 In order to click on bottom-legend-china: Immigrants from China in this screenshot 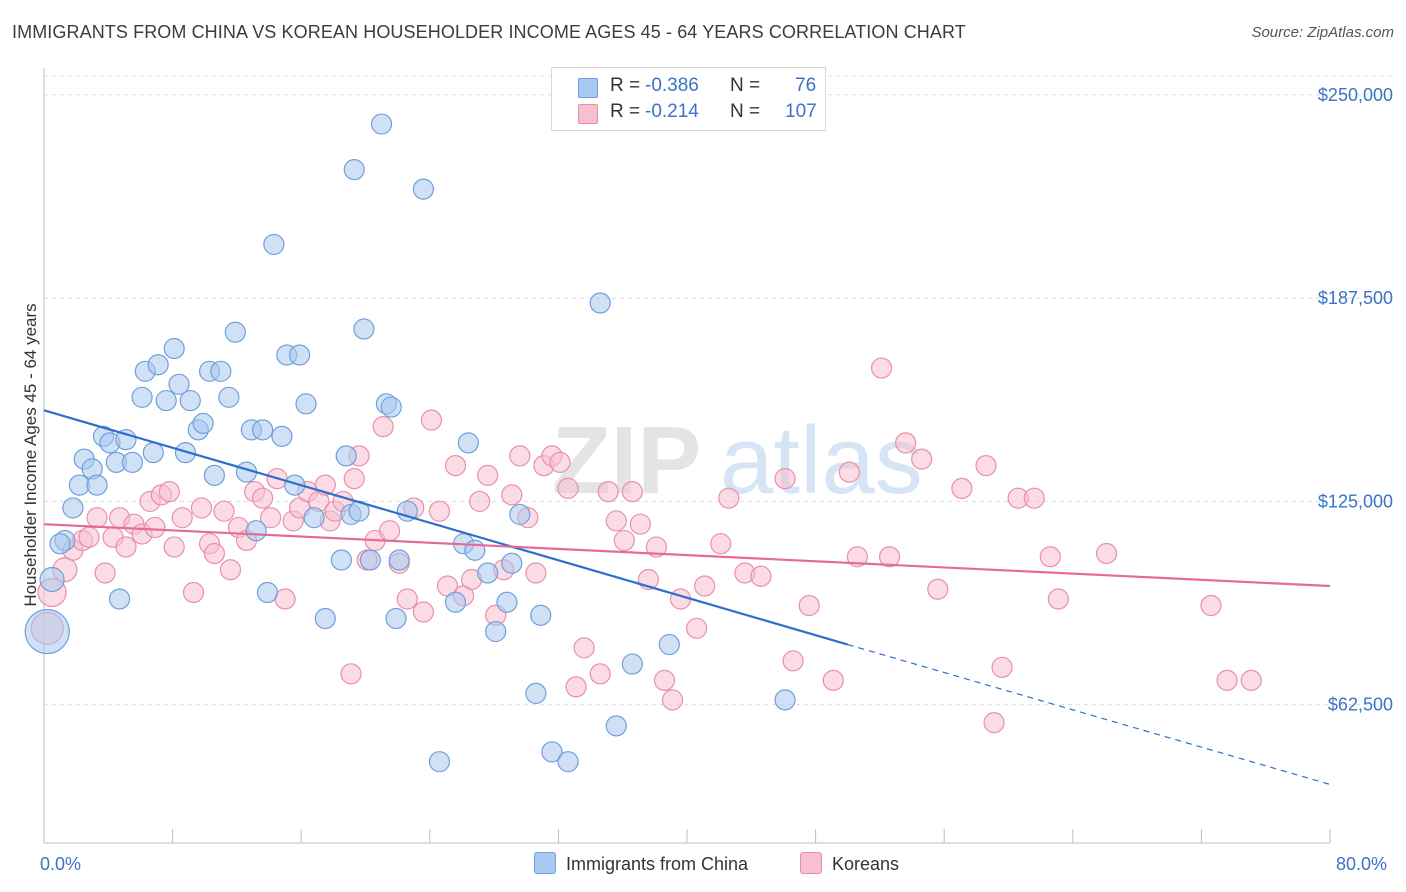, I will do `click(641, 864)`.